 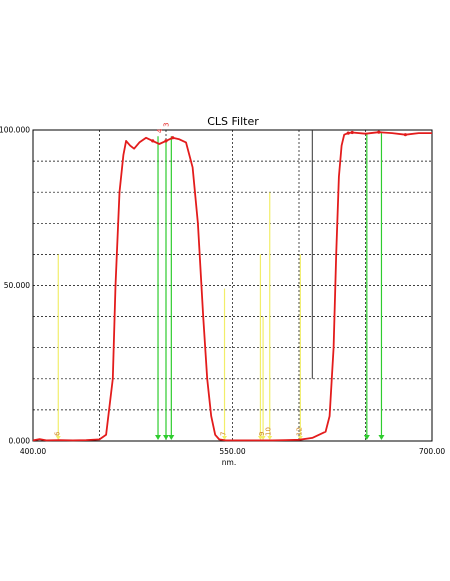 What do you see at coordinates (262, 434) in the screenshot?
I see `marker-label: 9` at bounding box center [262, 434].